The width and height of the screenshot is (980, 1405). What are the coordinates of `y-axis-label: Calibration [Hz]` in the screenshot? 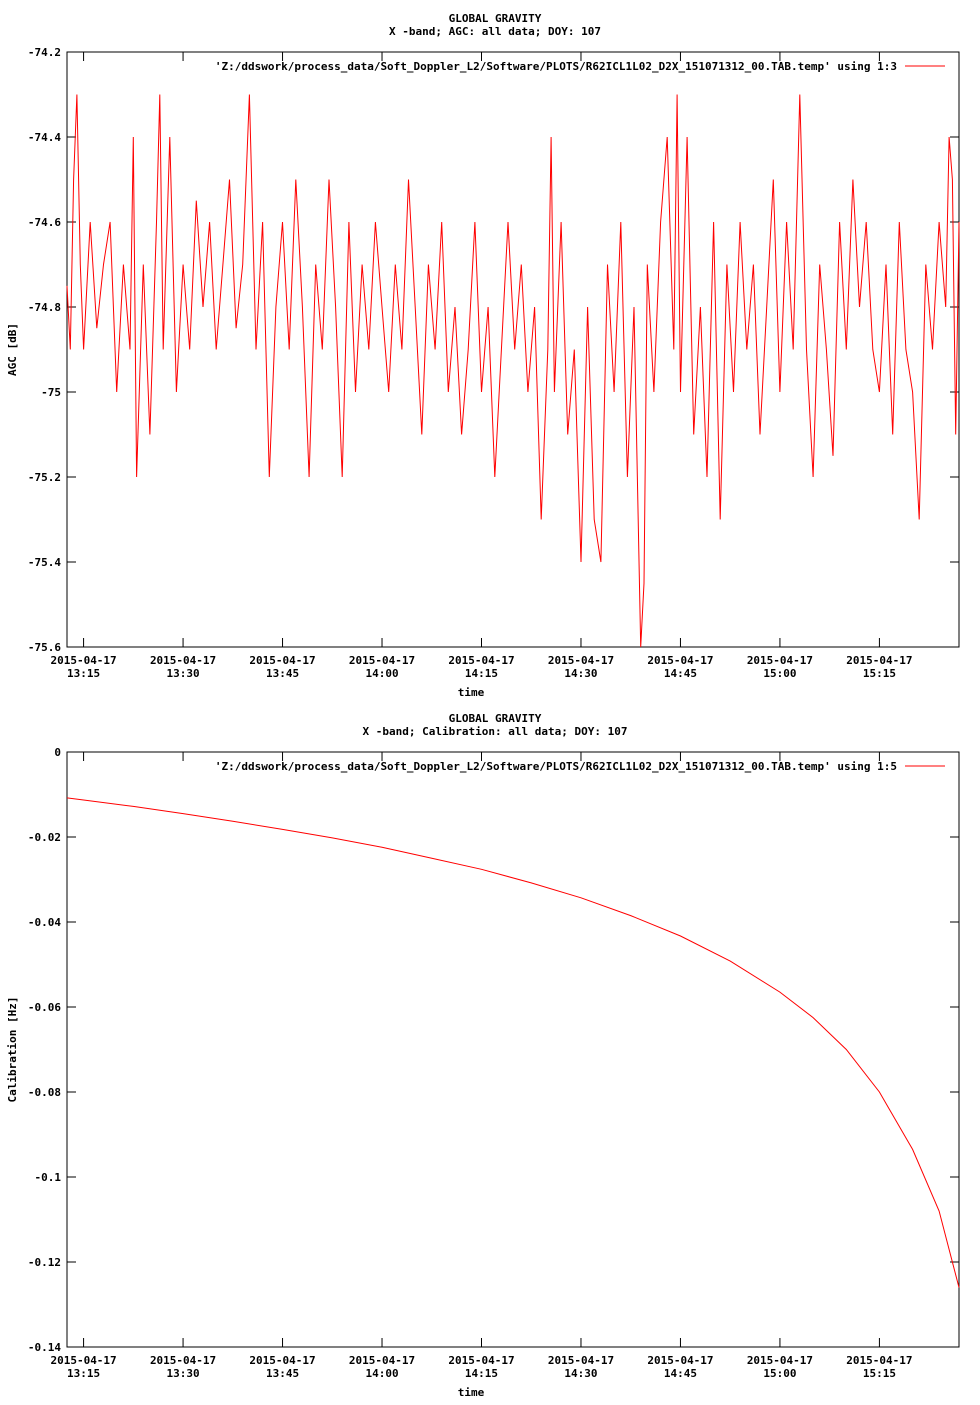 It's located at (12, 1050).